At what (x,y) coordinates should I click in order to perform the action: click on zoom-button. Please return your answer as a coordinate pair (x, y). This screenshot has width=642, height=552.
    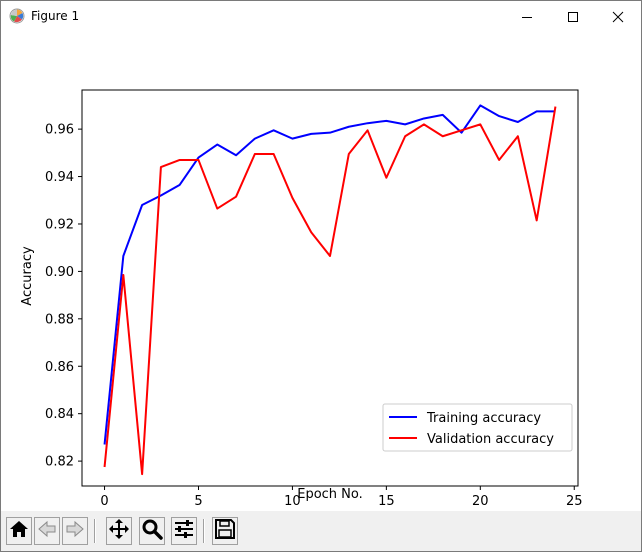
    Looking at the image, I should click on (152, 531).